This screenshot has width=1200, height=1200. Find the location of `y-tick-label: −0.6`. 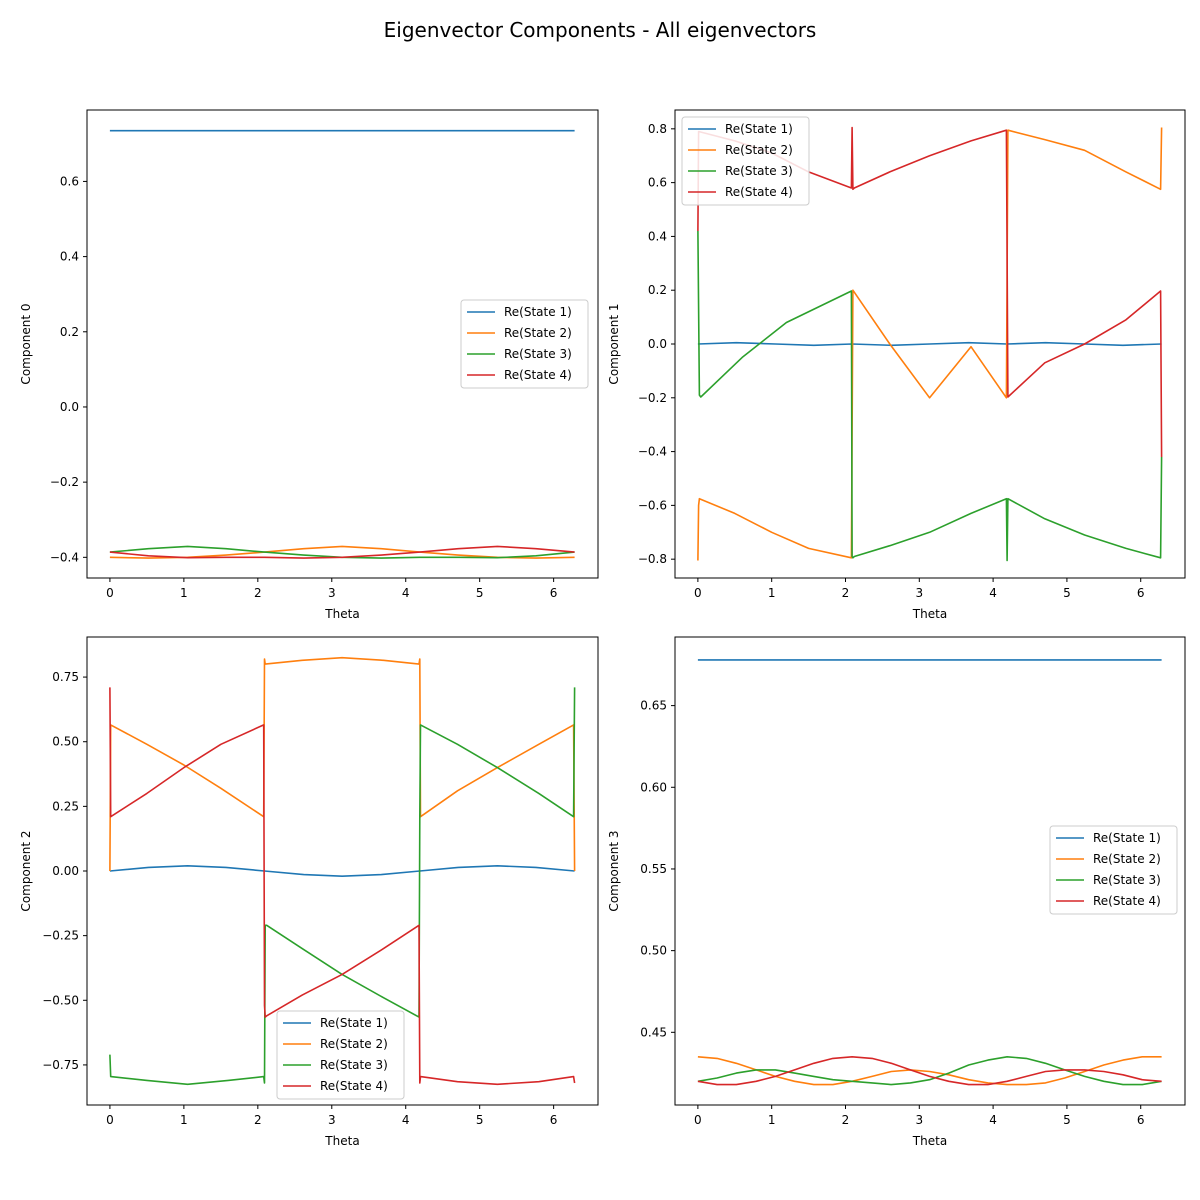

y-tick-label: −0.6 is located at coordinates (652, 505).